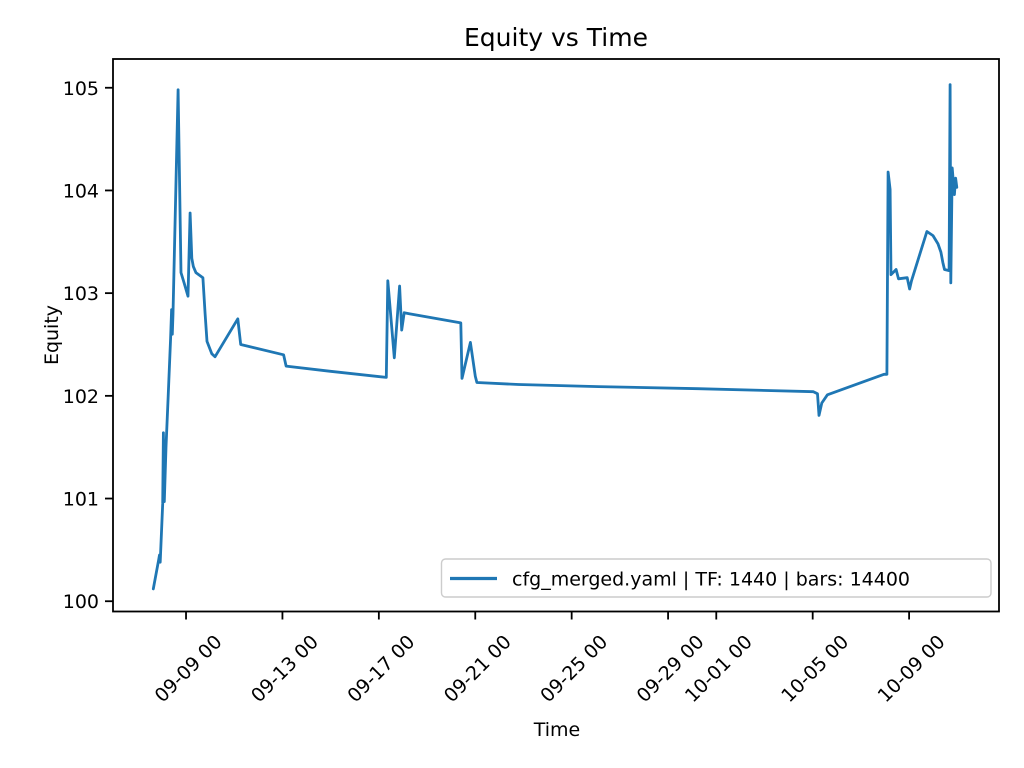 The image size is (1024, 768). Describe the element at coordinates (81, 294) in the screenshot. I see `y-tick-label: 103` at that location.